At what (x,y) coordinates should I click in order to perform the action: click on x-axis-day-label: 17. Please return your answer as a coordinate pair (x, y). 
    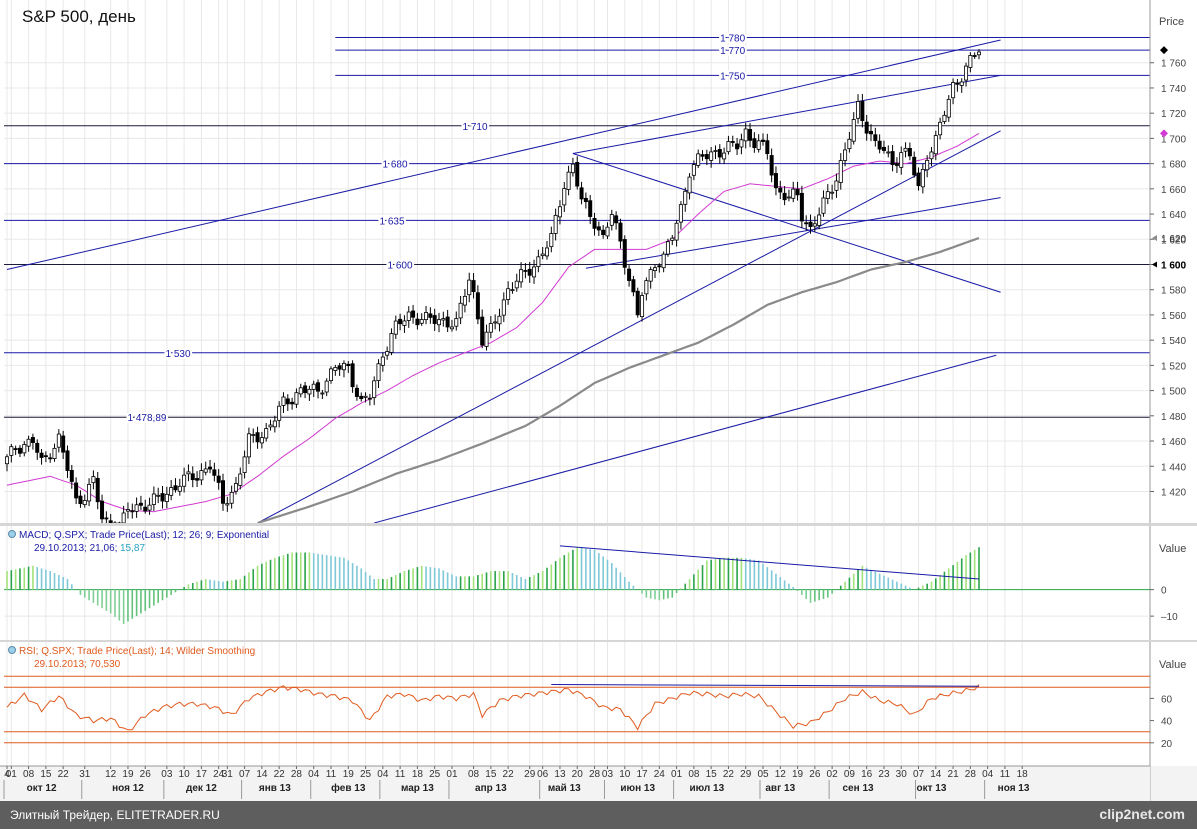
    Looking at the image, I should click on (202, 774).